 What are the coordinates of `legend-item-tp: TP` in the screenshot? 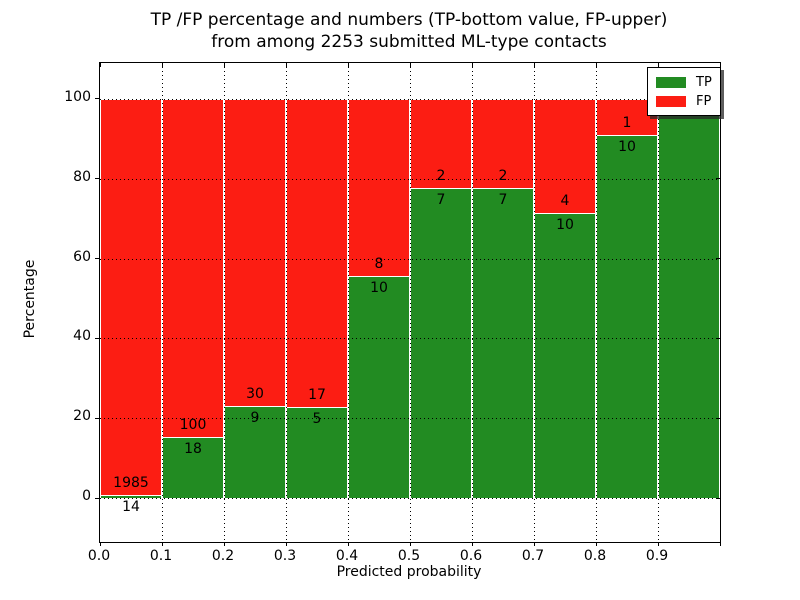 It's located at (684, 82).